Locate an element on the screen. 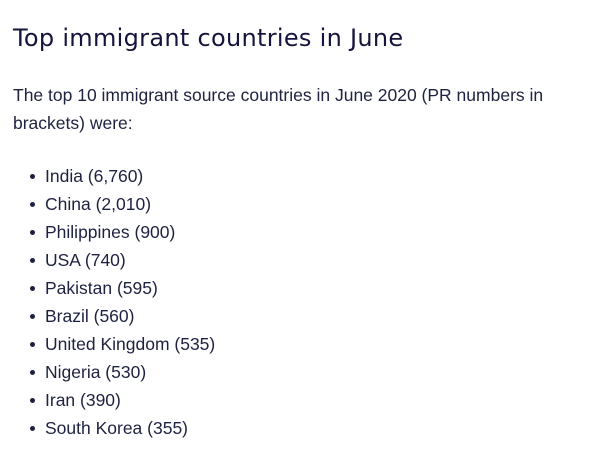  list-item: Nigeria (530) is located at coordinates (122, 372).